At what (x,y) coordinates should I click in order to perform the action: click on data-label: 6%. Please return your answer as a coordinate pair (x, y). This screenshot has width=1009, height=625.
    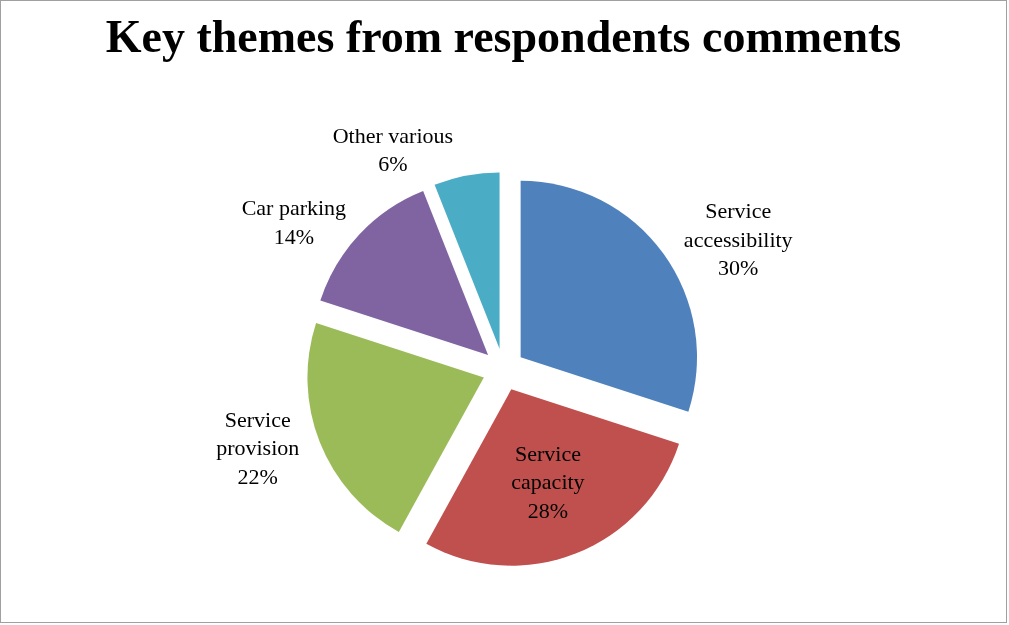
    Looking at the image, I should click on (393, 164).